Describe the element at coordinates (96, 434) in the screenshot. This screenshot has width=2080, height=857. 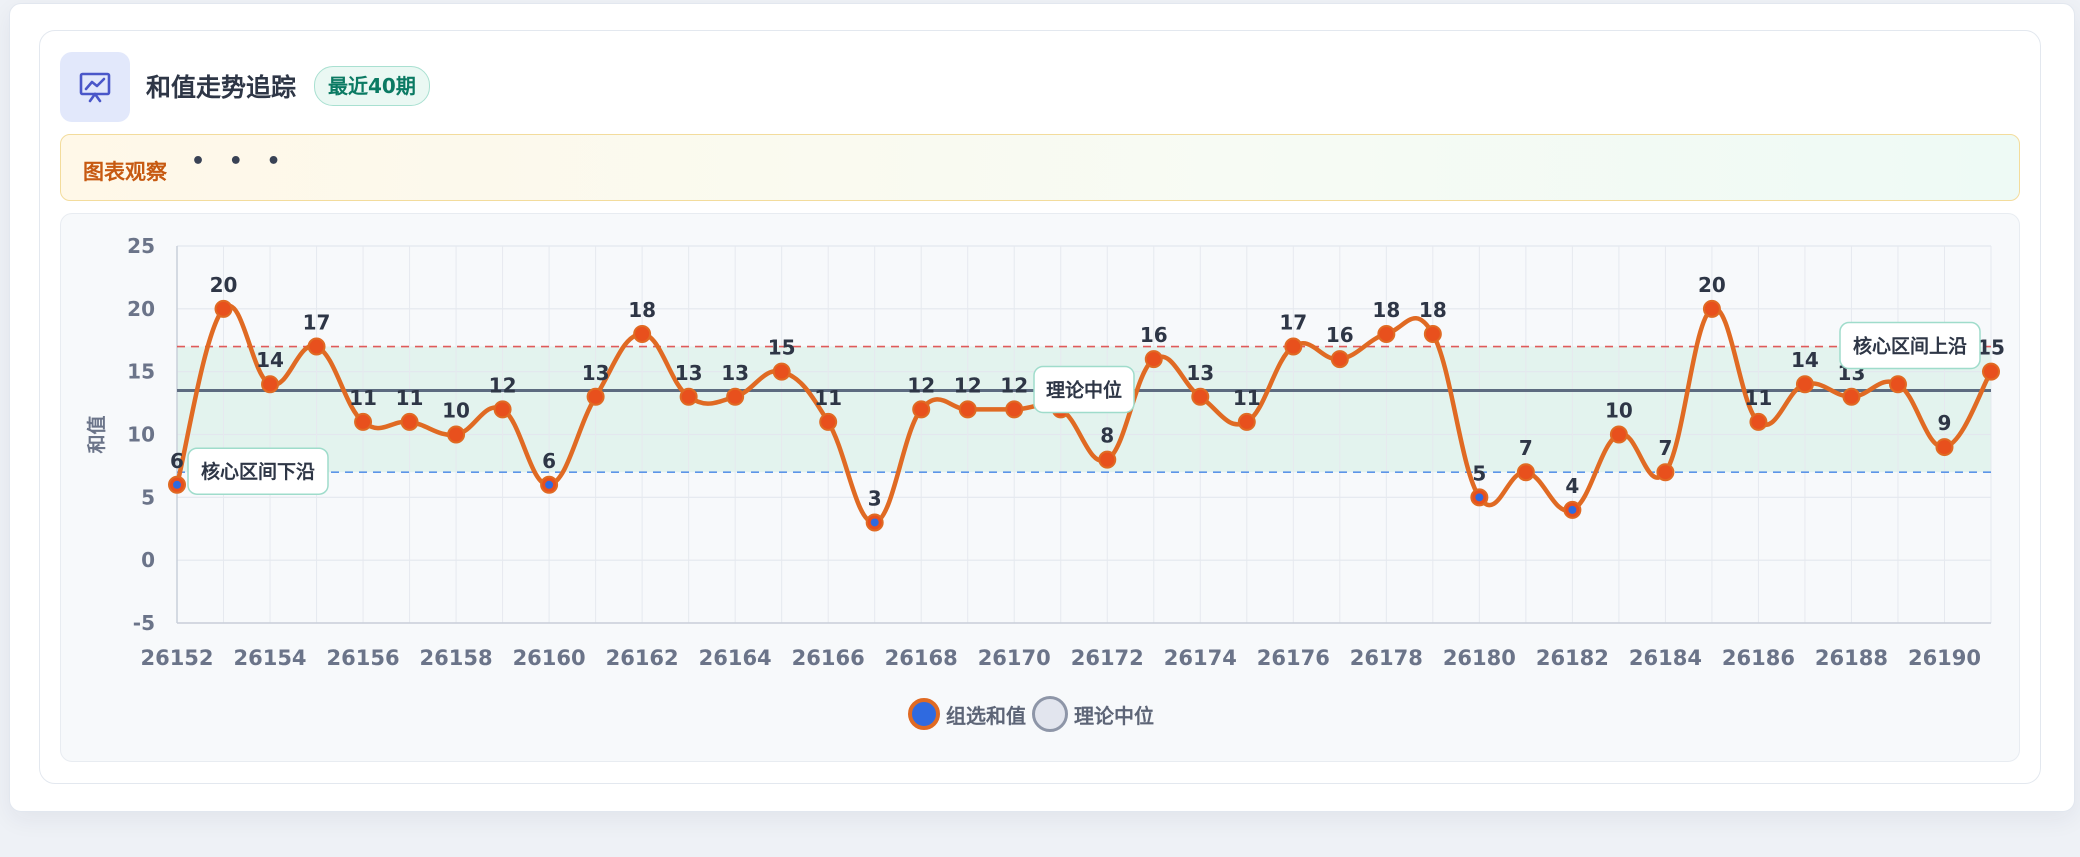
I see `y-axis-label: 和值` at that location.